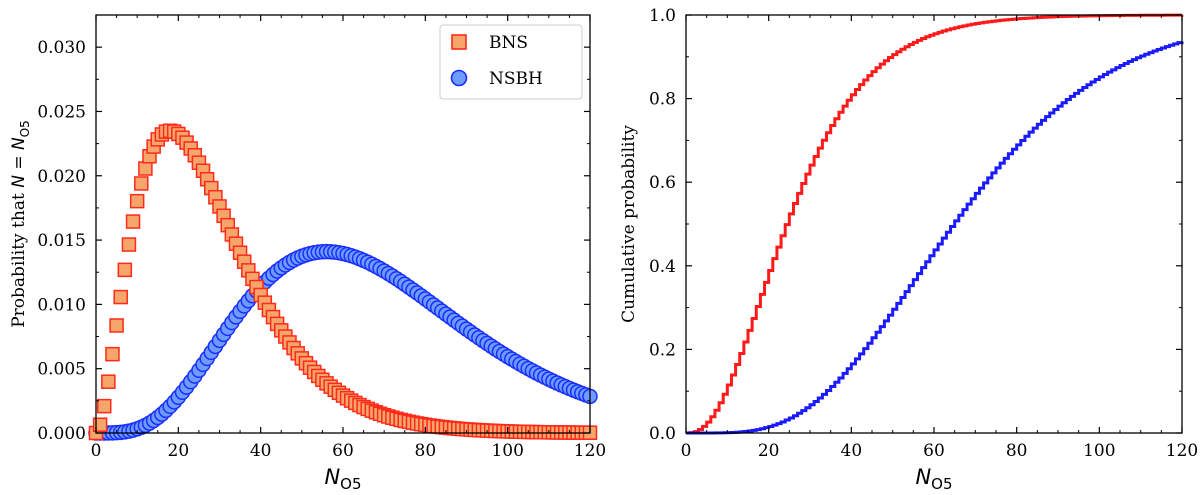 The height and width of the screenshot is (495, 1200). I want to click on left-y-tick-label: 0.030, so click(61, 48).